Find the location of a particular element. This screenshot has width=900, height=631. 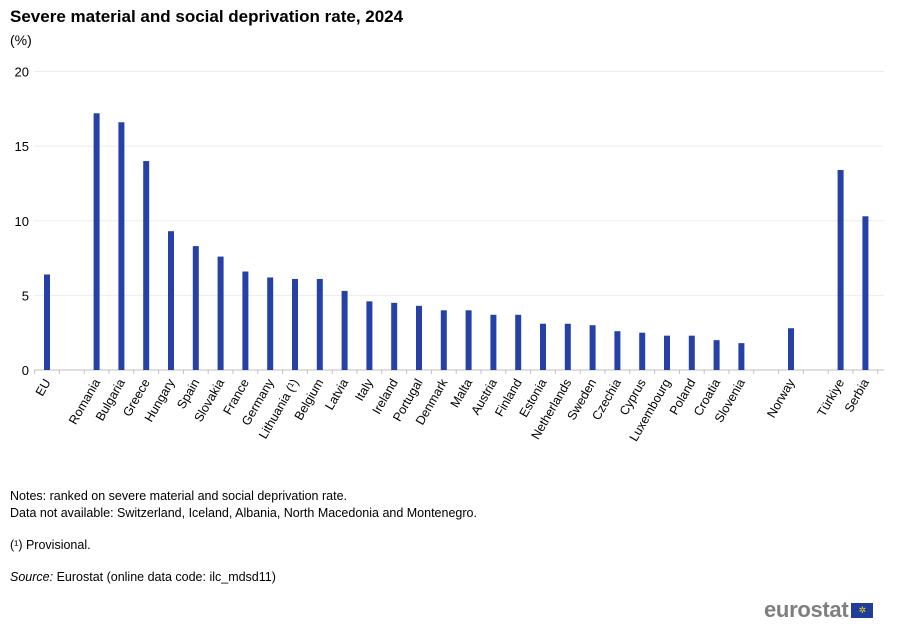

x-tick-label: Serbia is located at coordinates (857, 395).